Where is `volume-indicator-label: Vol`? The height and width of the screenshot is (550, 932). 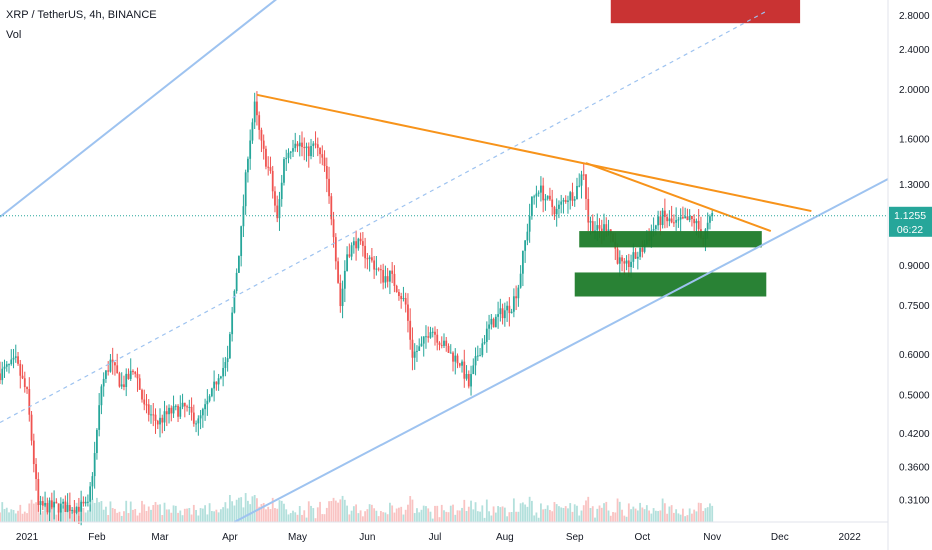 volume-indicator-label: Vol is located at coordinates (14, 35).